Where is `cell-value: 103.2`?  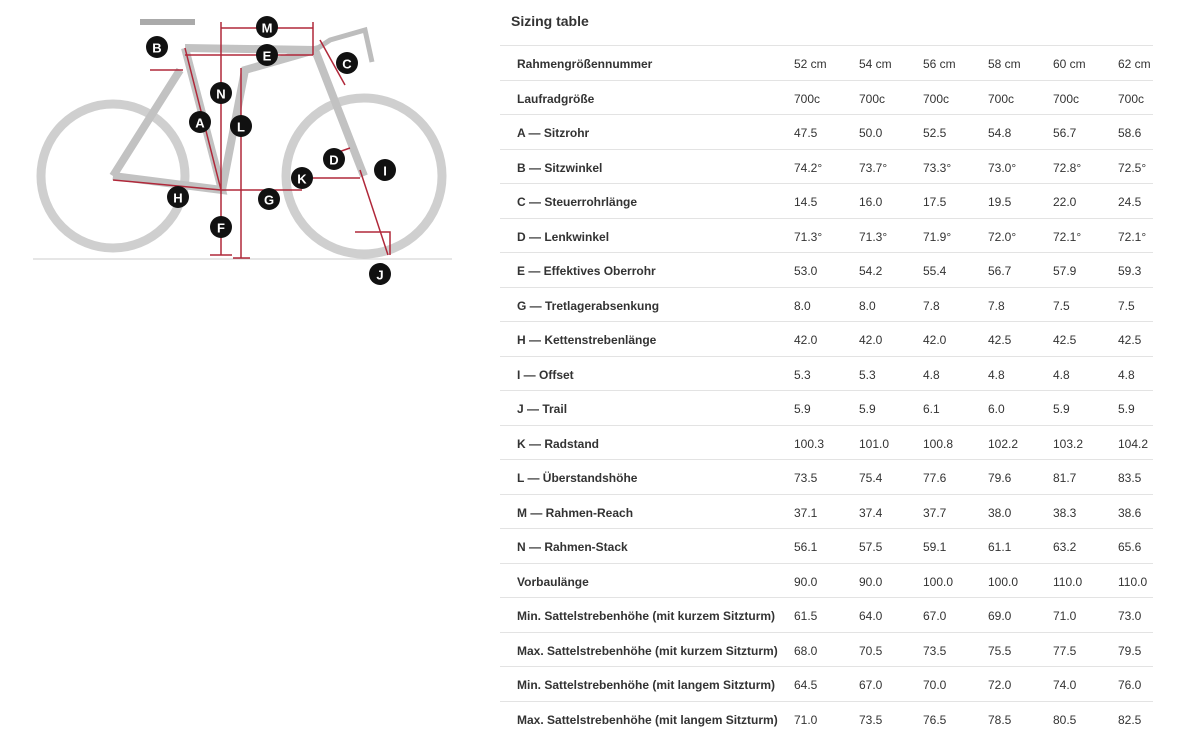
cell-value: 103.2 is located at coordinates (1068, 444).